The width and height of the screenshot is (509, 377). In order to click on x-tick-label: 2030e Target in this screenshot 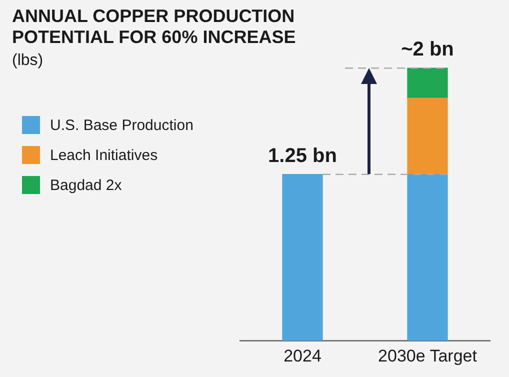, I will do `click(428, 356)`.